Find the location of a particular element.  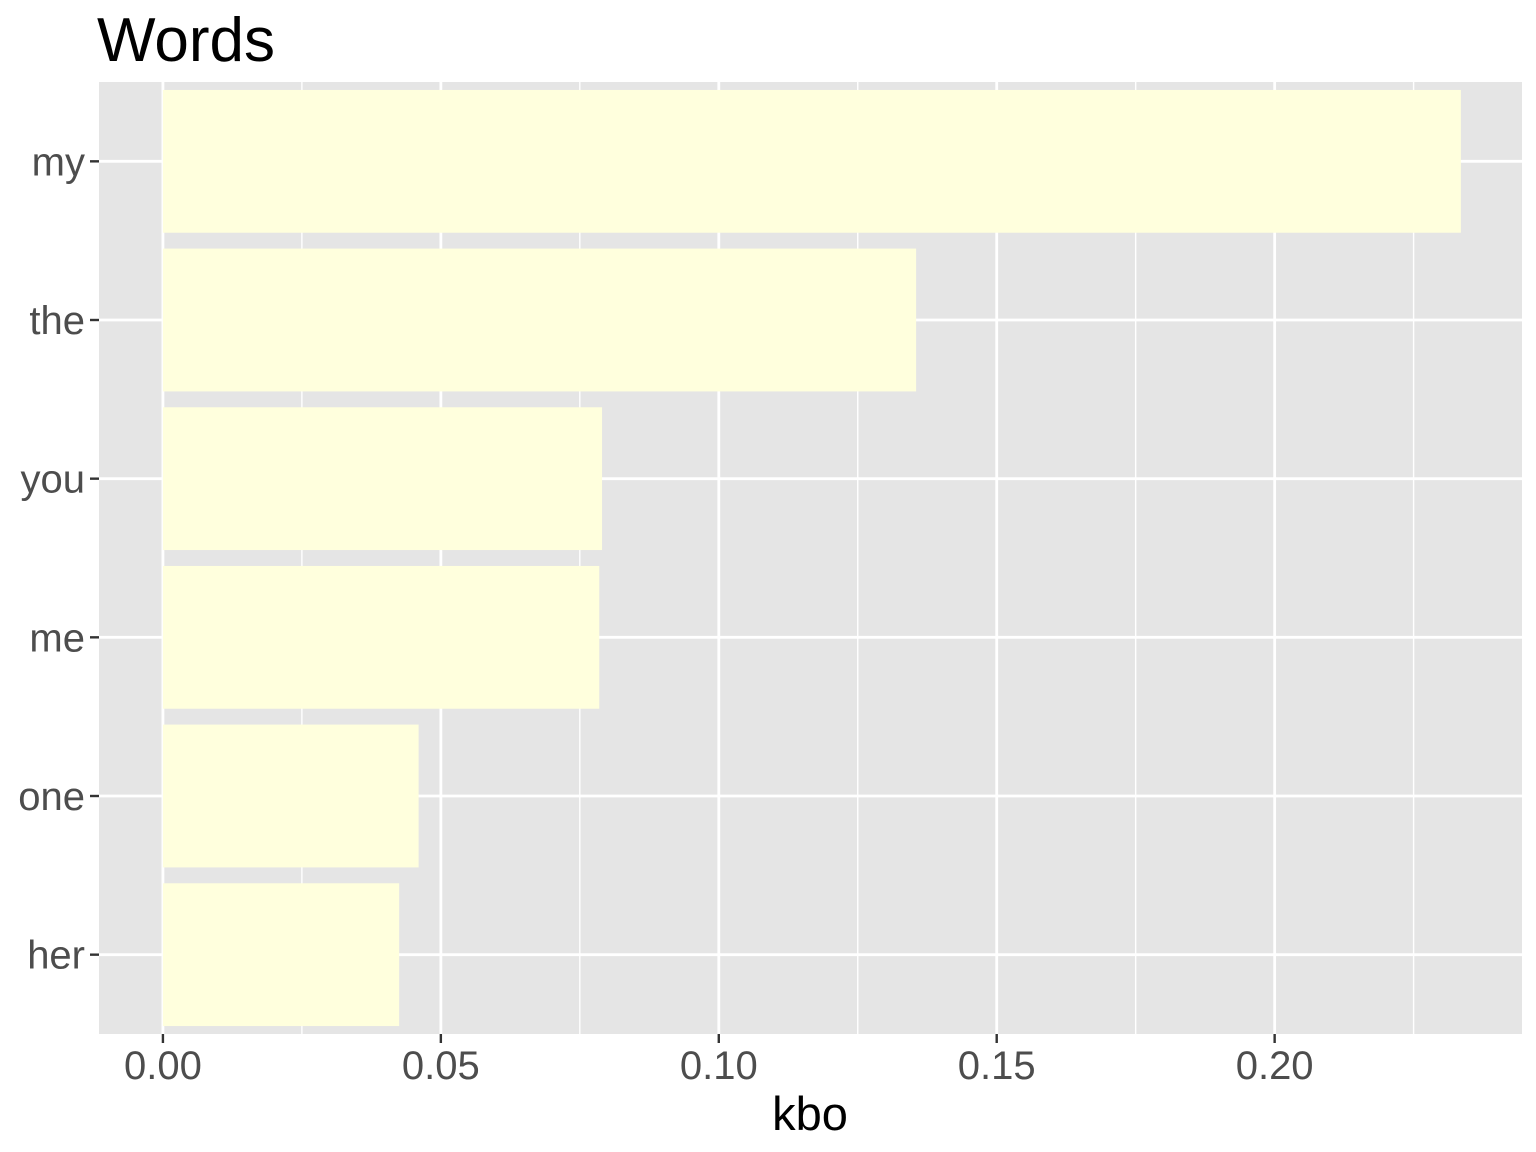

x-tick-label: 0.00 is located at coordinates (163, 1066).